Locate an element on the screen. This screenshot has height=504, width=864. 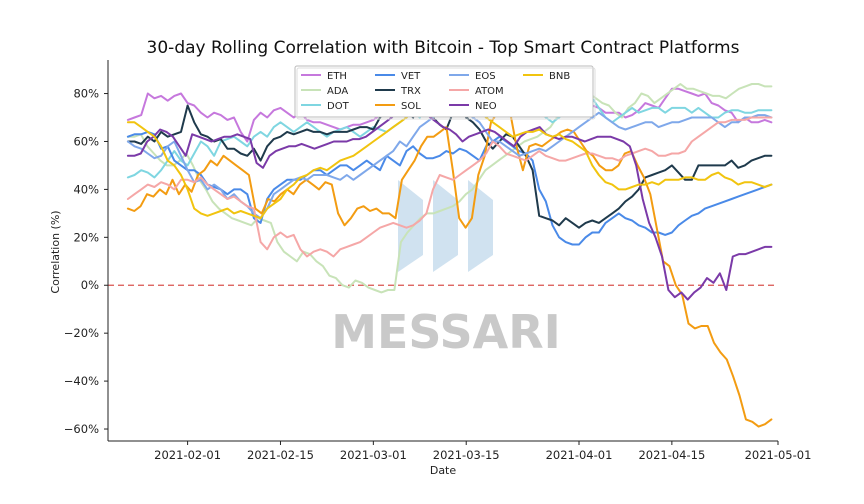
legend-label-eth: ETH is located at coordinates (337, 76).